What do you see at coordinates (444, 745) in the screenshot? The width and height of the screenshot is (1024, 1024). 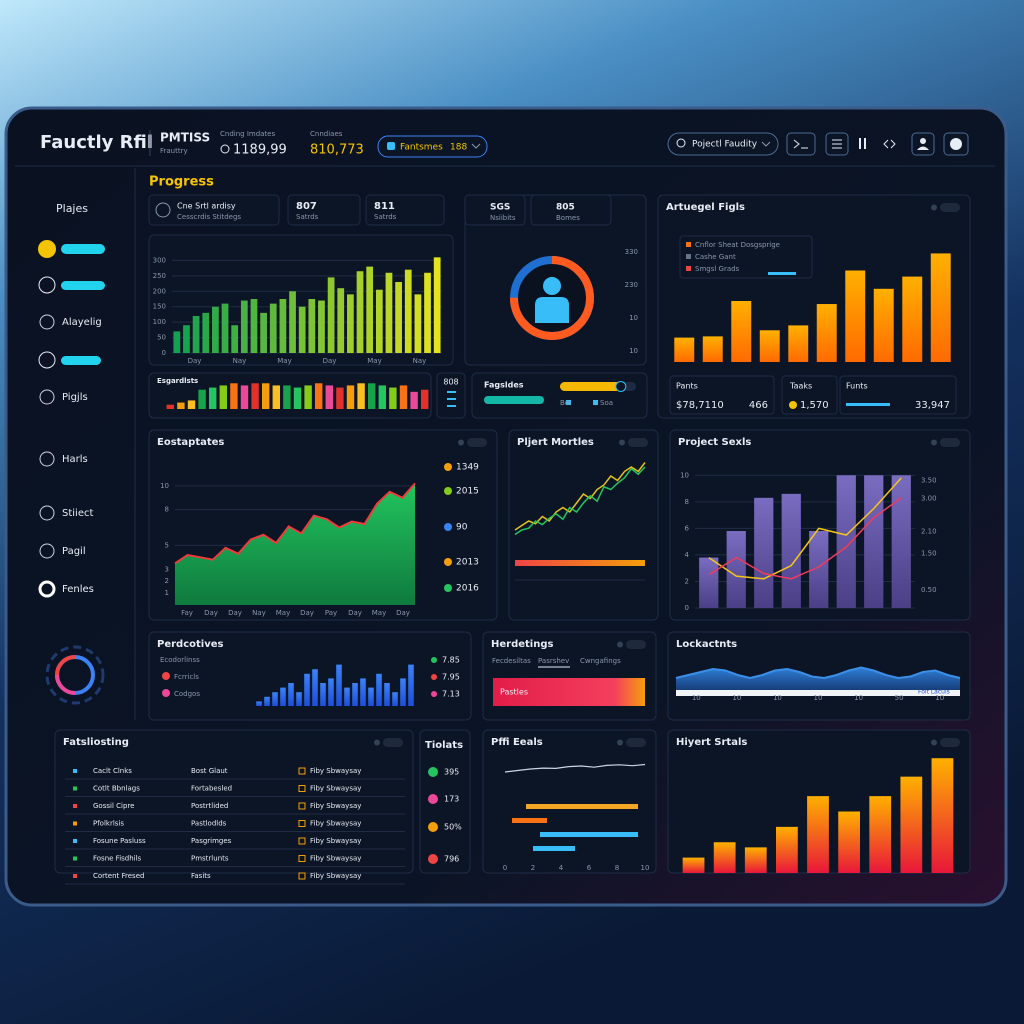 I see `panel-title: Tiolats` at bounding box center [444, 745].